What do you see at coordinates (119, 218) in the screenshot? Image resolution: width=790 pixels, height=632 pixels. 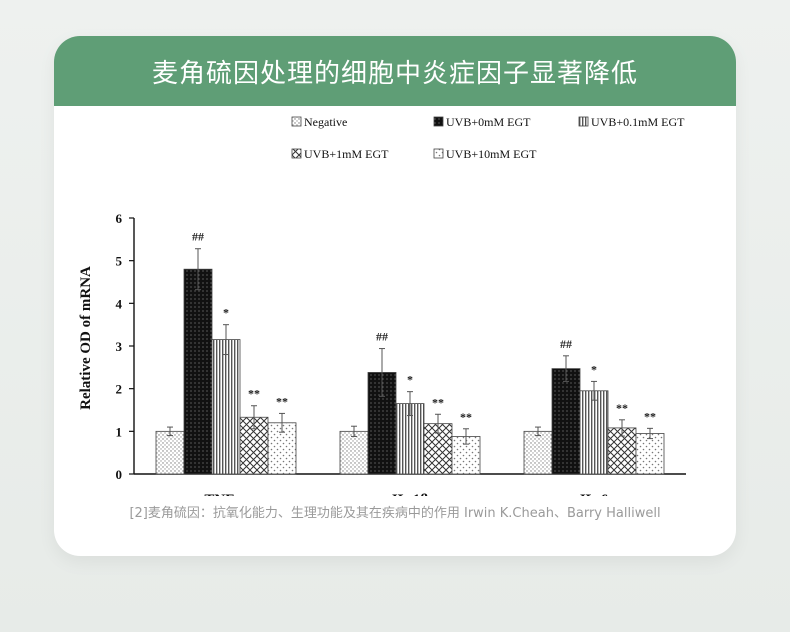 I see `y-tick-label: 6` at bounding box center [119, 218].